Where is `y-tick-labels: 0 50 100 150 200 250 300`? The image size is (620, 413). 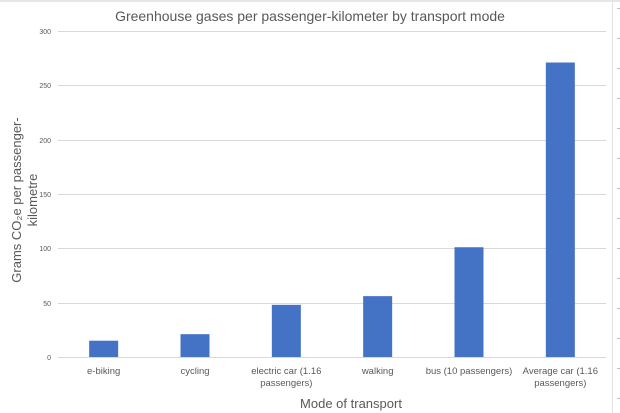
y-tick-labels: 0 50 100 150 200 250 300 is located at coordinates (45, 195).